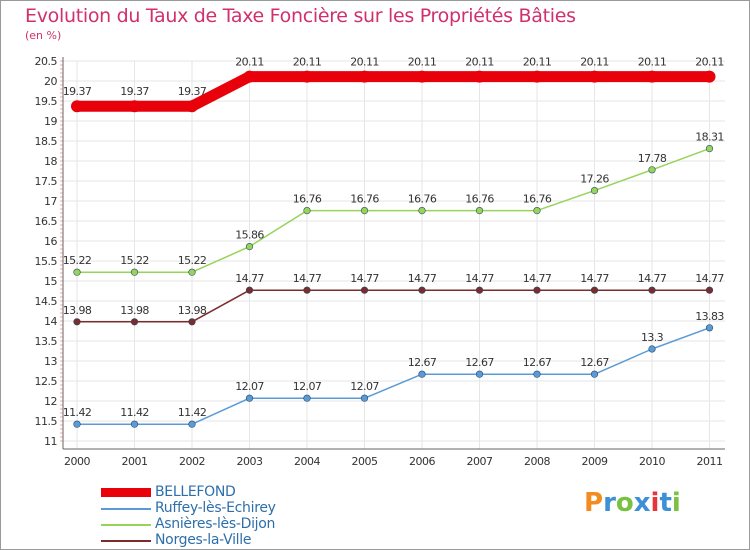 This screenshot has width=750, height=550. I want to click on y-tick-label: 19, so click(50, 121).